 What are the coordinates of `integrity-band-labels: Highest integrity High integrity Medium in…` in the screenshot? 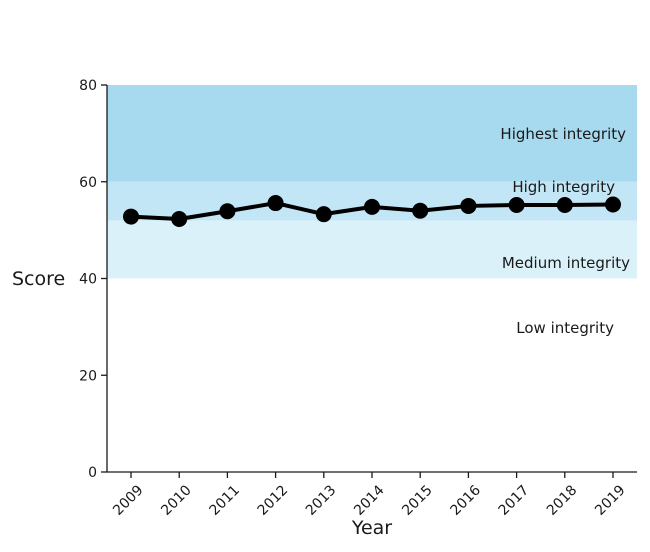 It's located at (565, 231).